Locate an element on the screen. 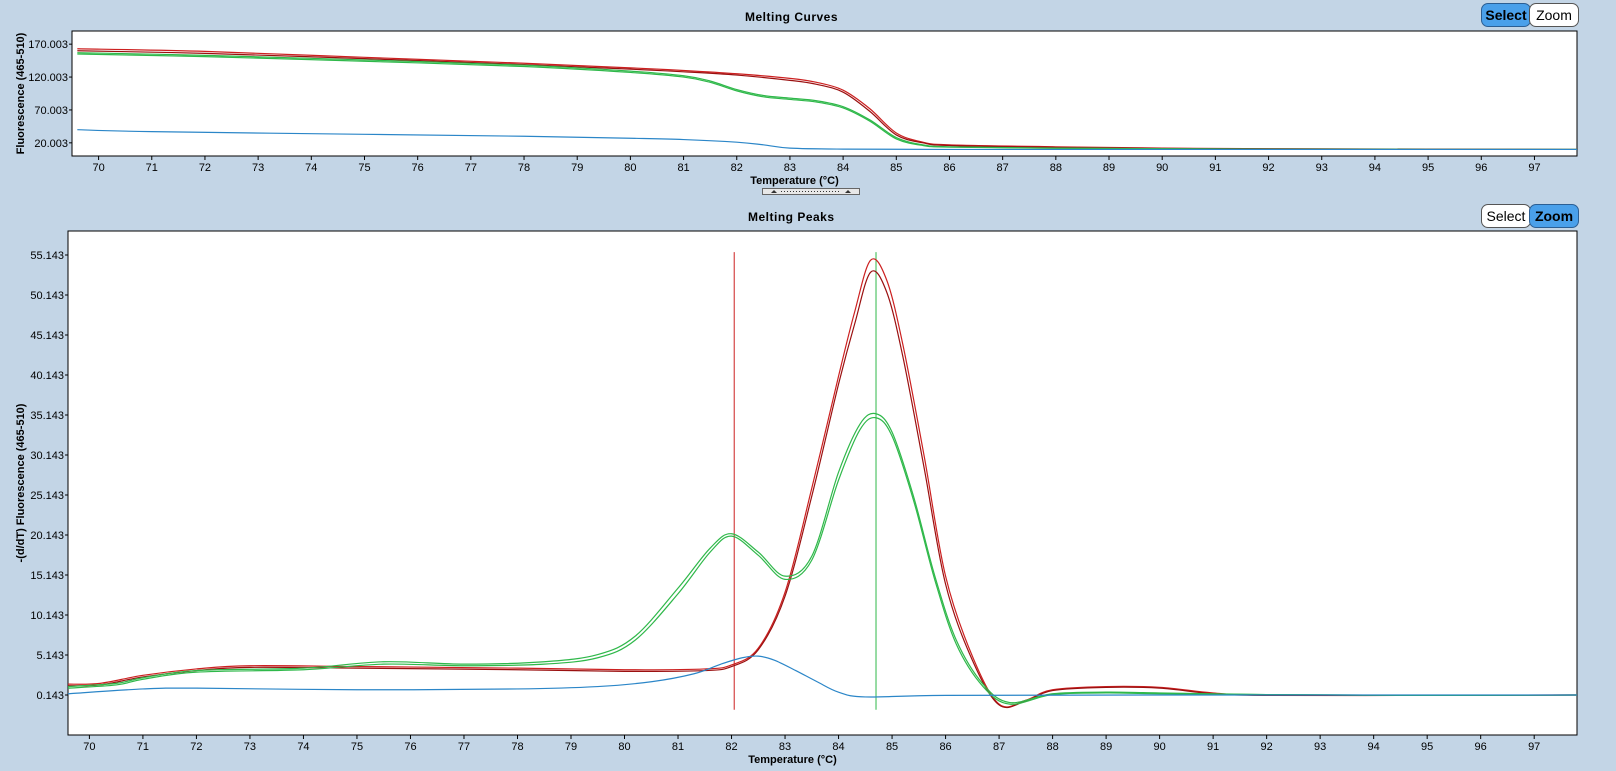 This screenshot has width=1616, height=771. top-x-tick-label: 90 is located at coordinates (1162, 168).